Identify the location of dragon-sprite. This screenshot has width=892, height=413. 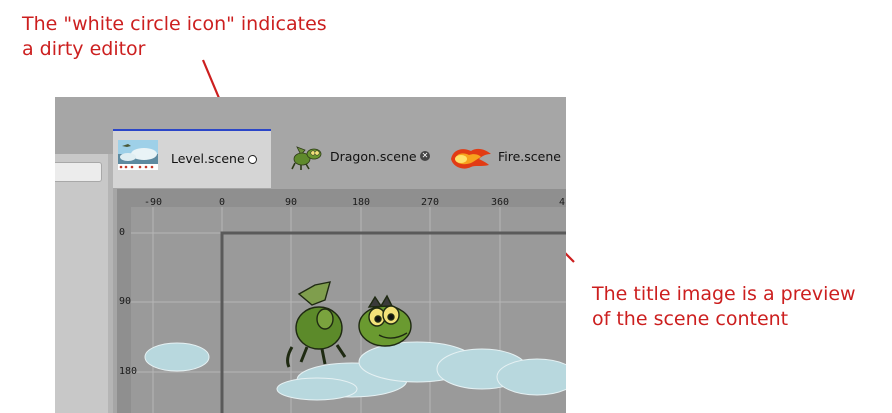
(349, 324).